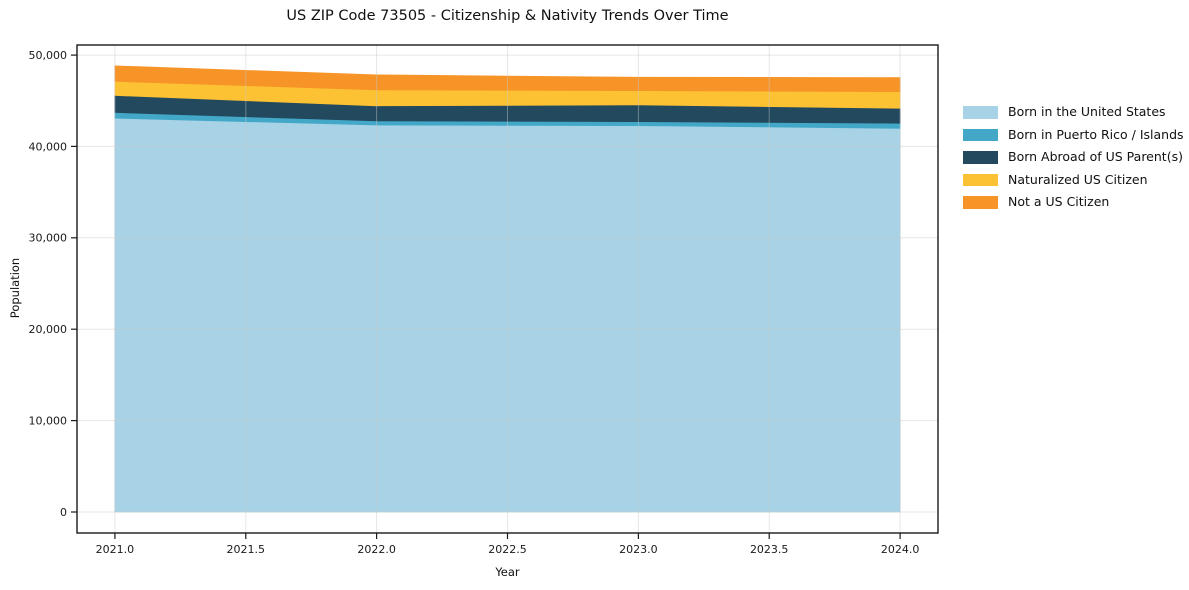 The image size is (1189, 590). Describe the element at coordinates (63, 512) in the screenshot. I see `y-tick-label: 0` at that location.